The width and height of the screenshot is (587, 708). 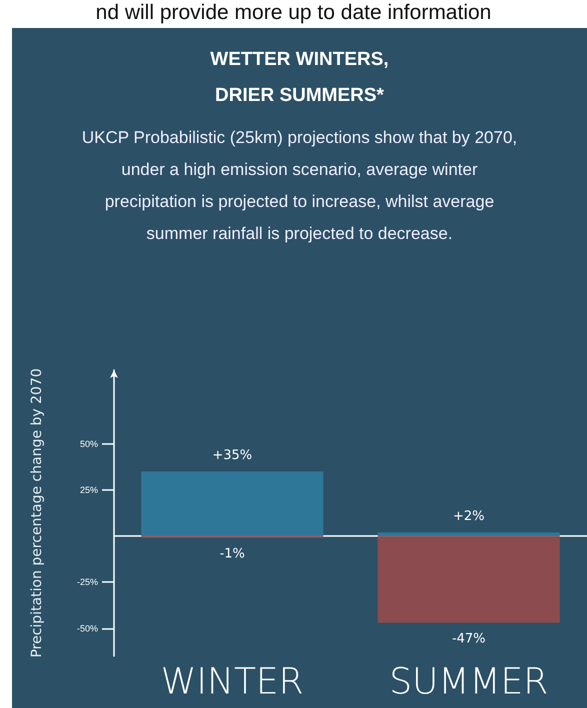 I want to click on x-tick-label: WINTER, so click(x=232, y=682).